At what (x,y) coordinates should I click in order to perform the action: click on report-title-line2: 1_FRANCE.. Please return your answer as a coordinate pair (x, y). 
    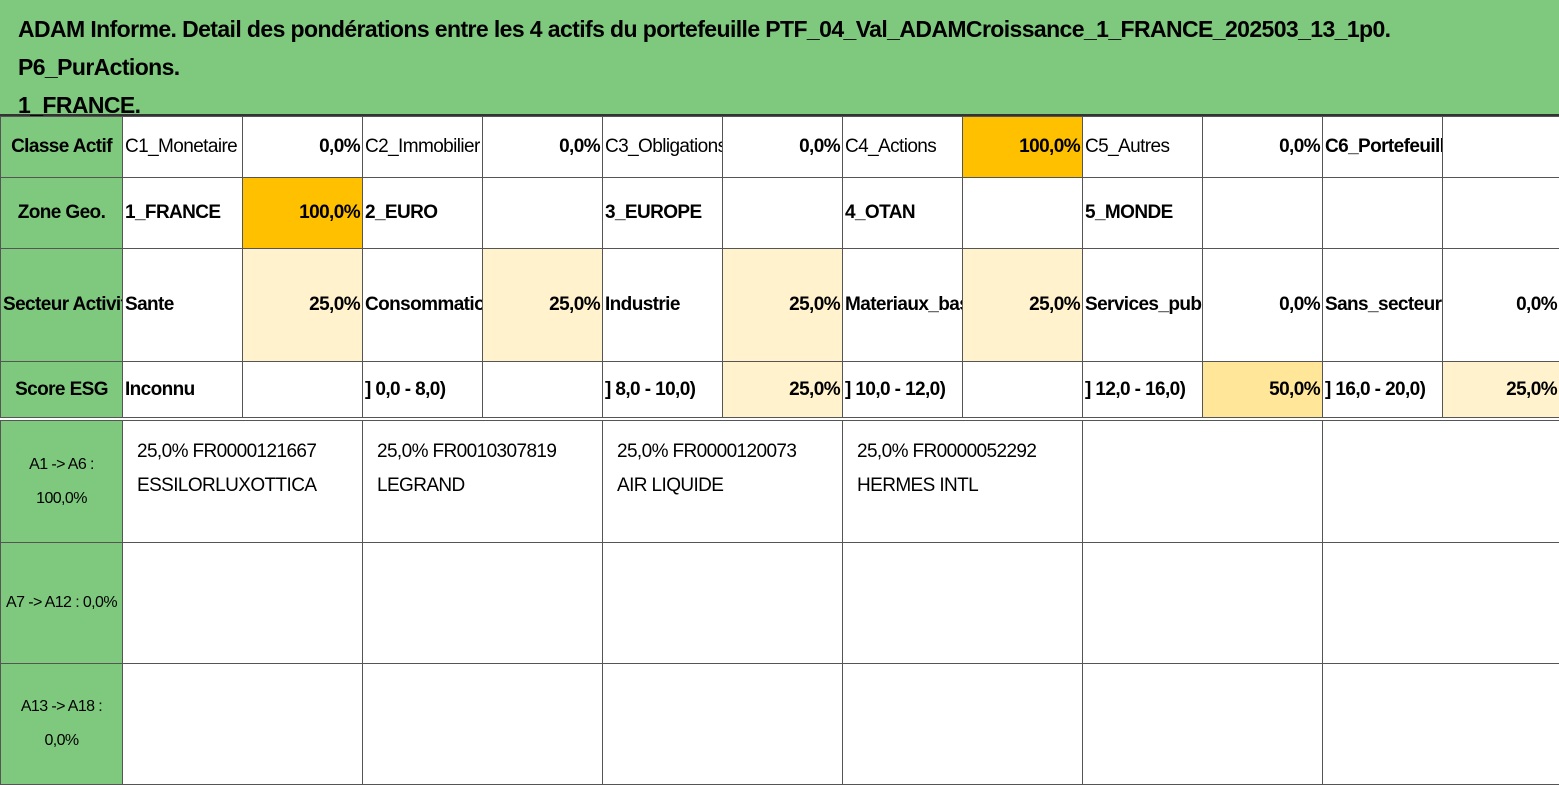
    Looking at the image, I should click on (79, 105).